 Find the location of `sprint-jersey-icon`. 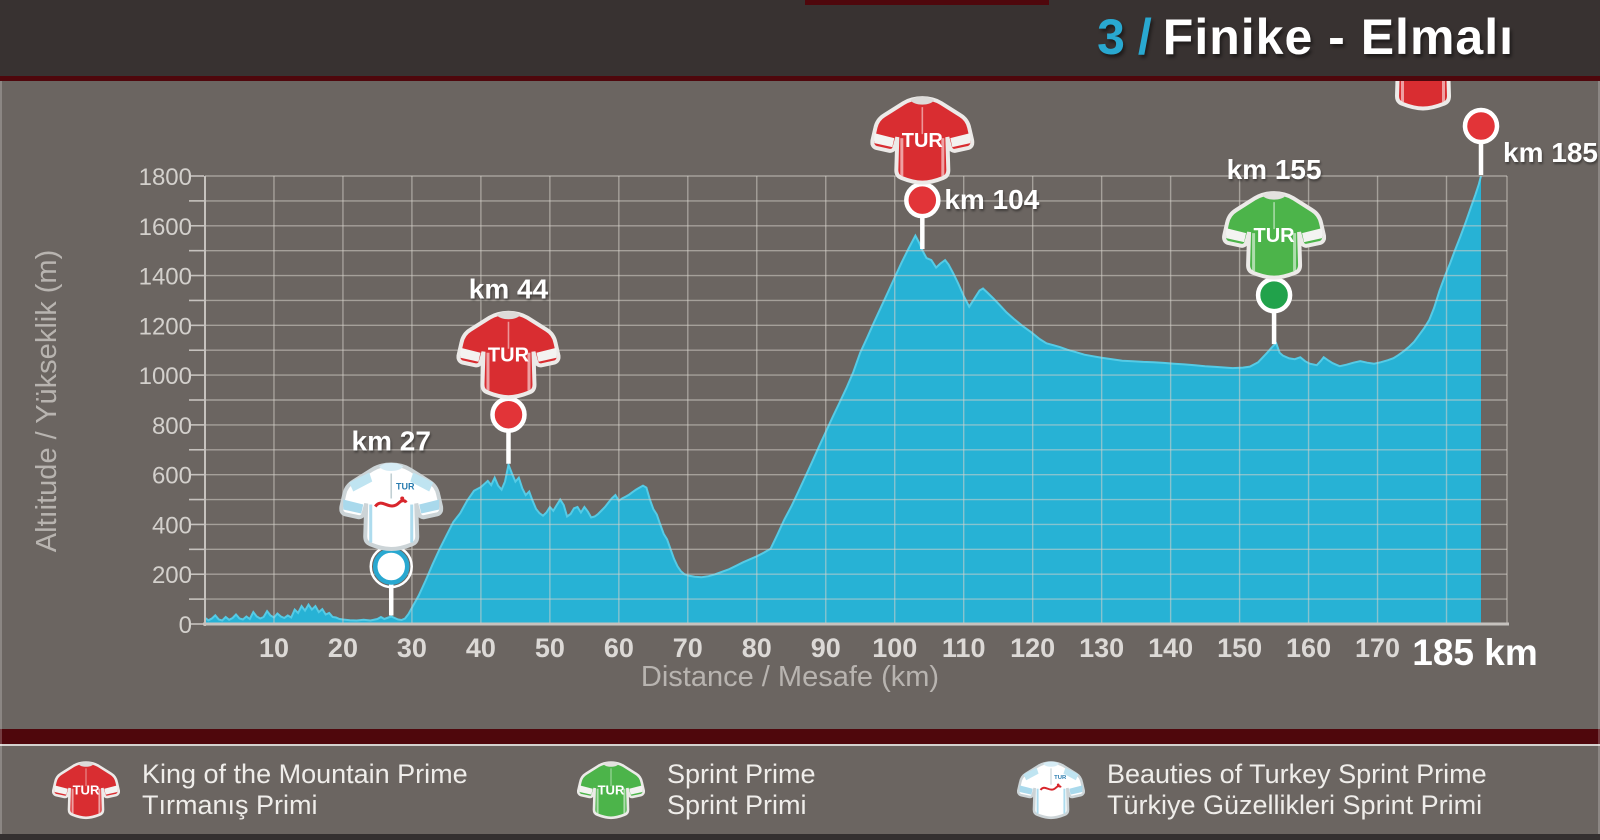

sprint-jersey-icon is located at coordinates (611, 790).